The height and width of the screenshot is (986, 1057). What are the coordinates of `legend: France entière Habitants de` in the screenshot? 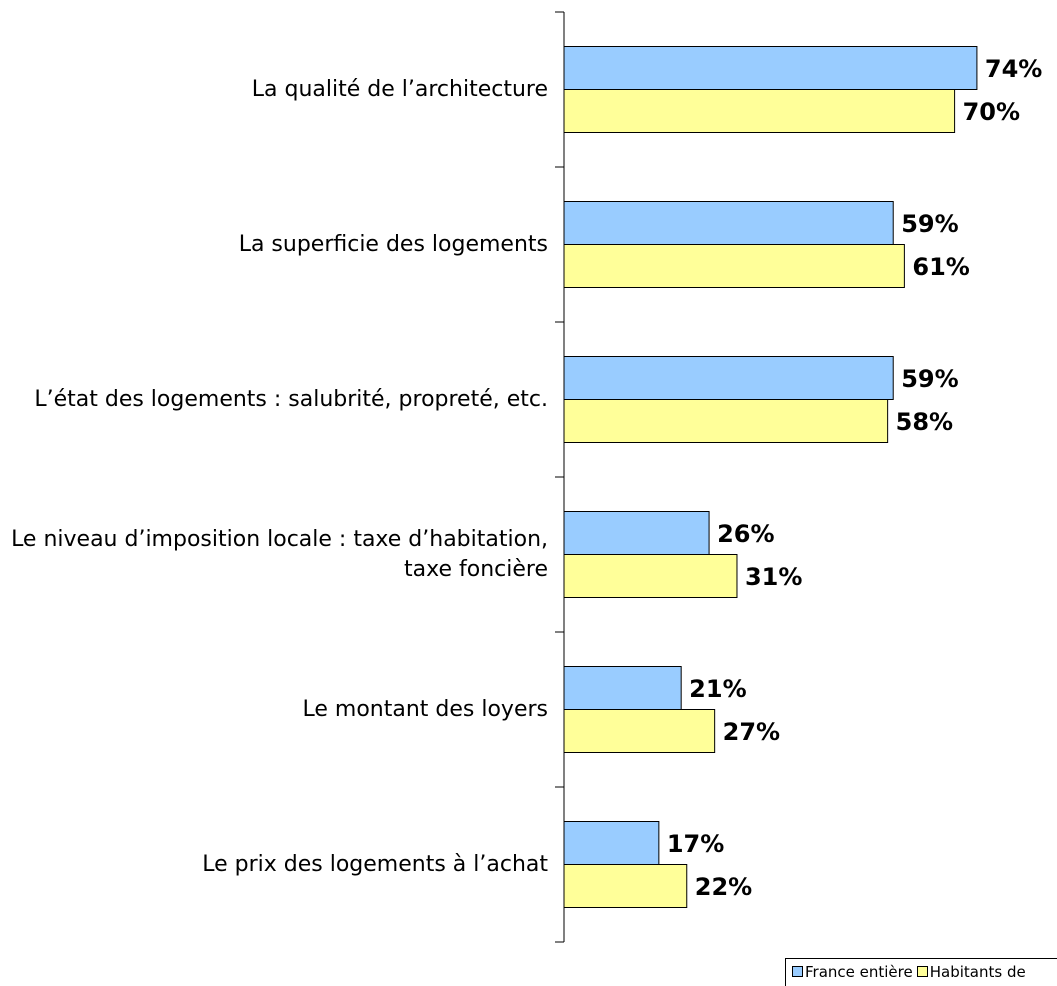 It's located at (921, 972).